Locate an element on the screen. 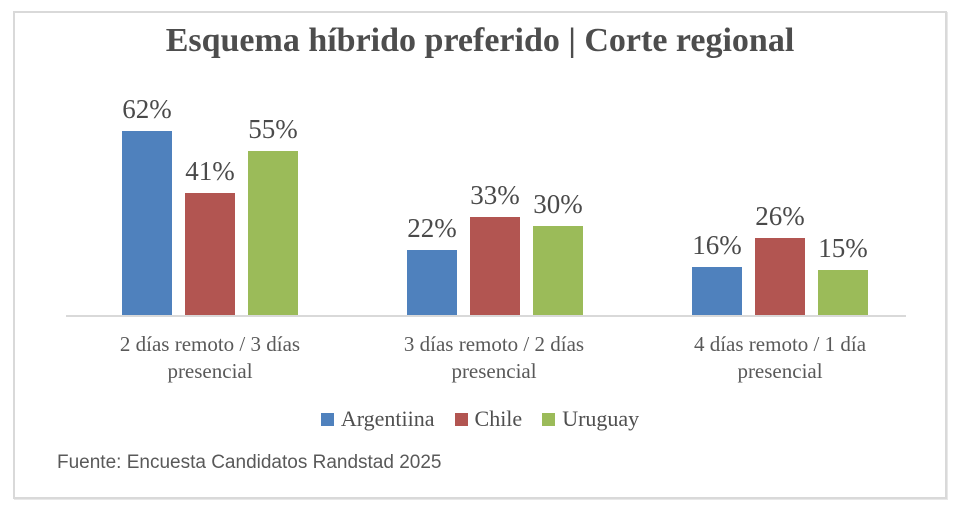  bar-value-label: 41% is located at coordinates (210, 171).